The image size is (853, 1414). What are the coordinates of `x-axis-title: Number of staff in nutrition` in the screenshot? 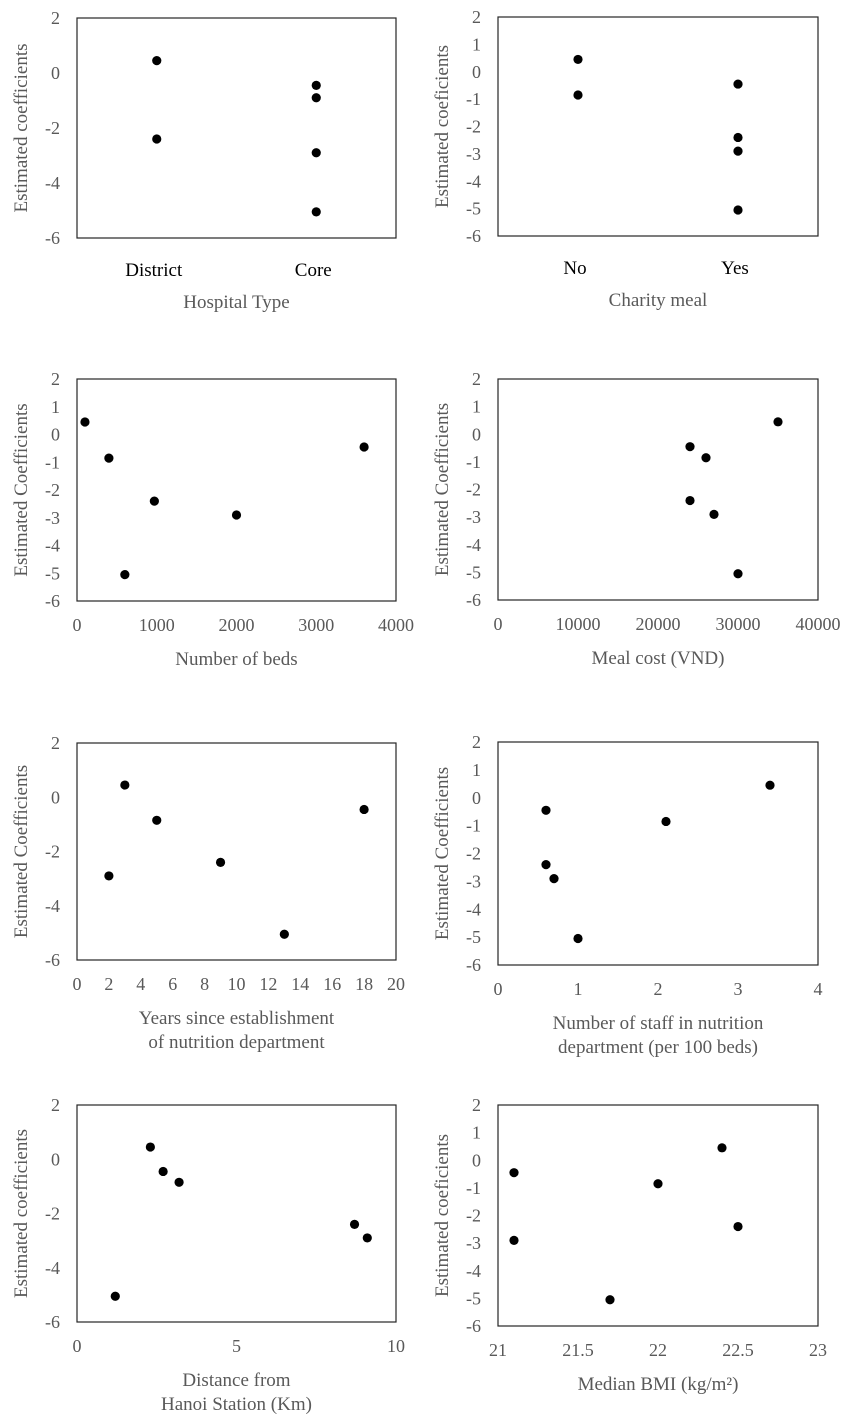 It's located at (658, 1023).